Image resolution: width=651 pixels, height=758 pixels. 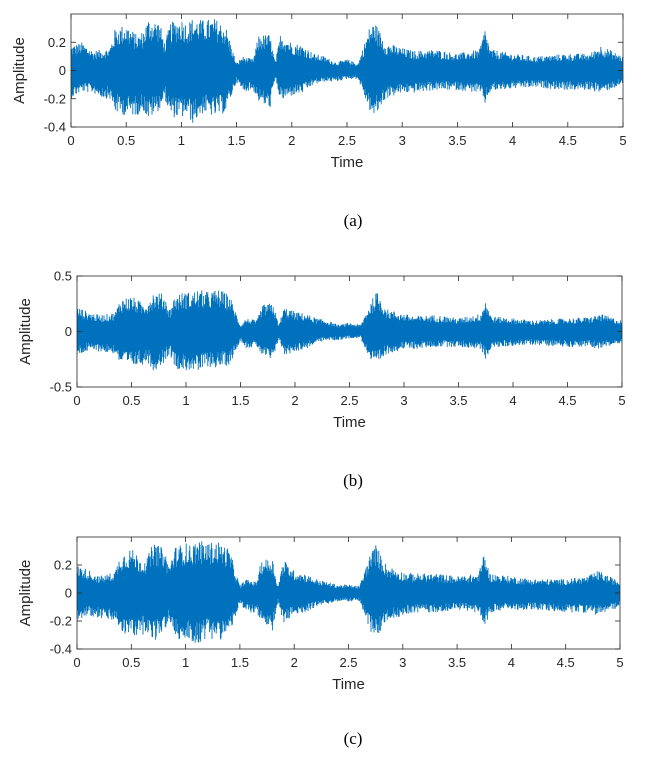 What do you see at coordinates (61, 387) in the screenshot?
I see `y-tick-label: -0.5` at bounding box center [61, 387].